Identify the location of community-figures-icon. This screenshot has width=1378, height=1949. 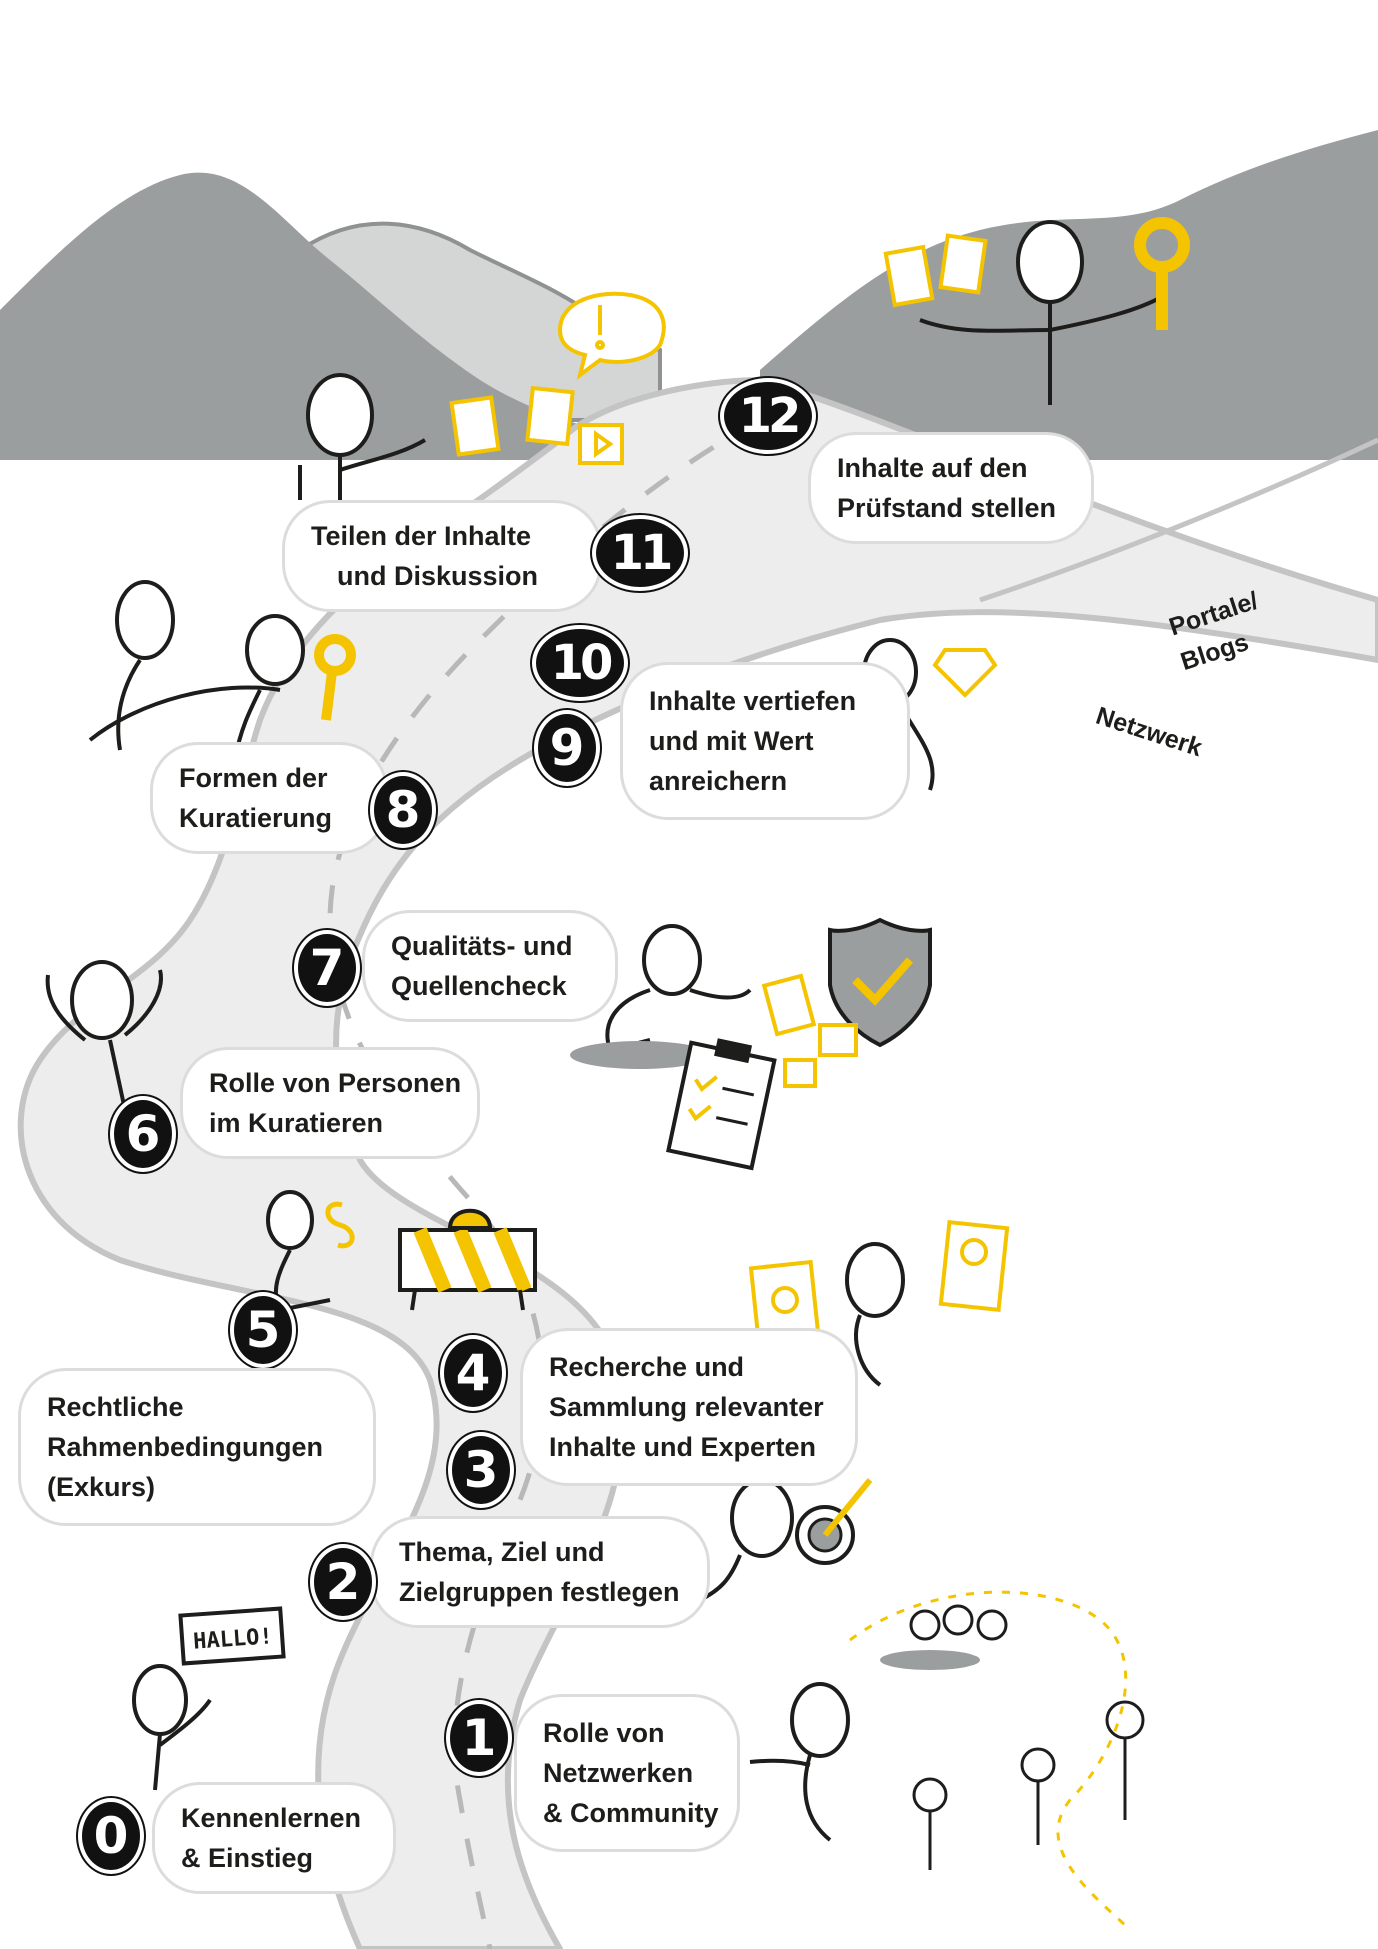
(1012, 1737).